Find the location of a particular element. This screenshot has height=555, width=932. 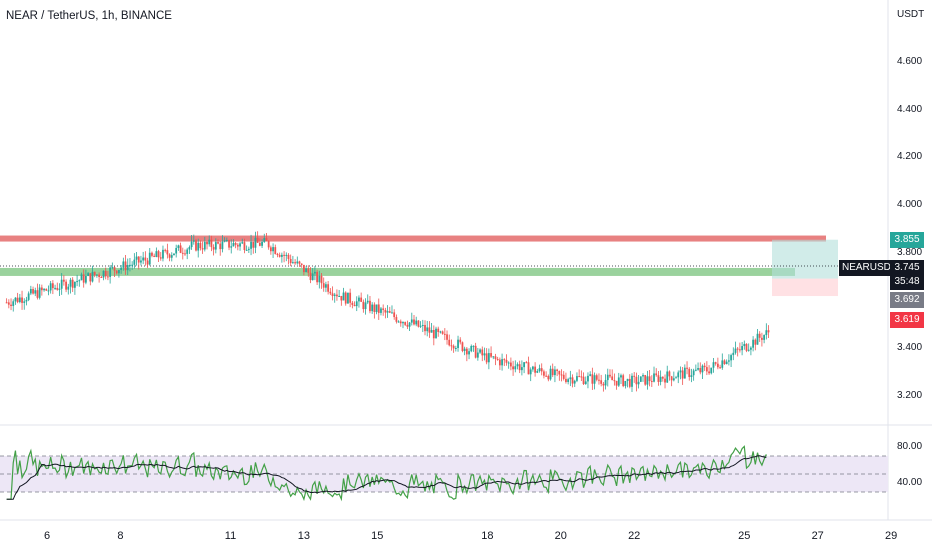

price-unit: USDT is located at coordinates (911, 14).